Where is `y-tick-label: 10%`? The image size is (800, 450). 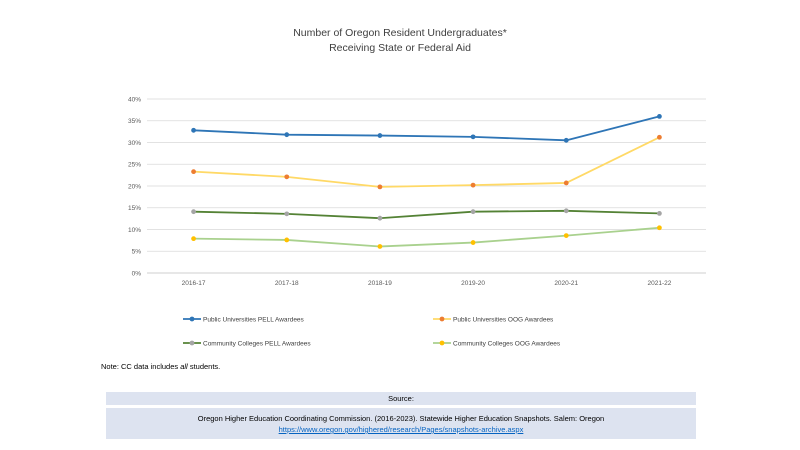 y-tick-label: 10% is located at coordinates (134, 230).